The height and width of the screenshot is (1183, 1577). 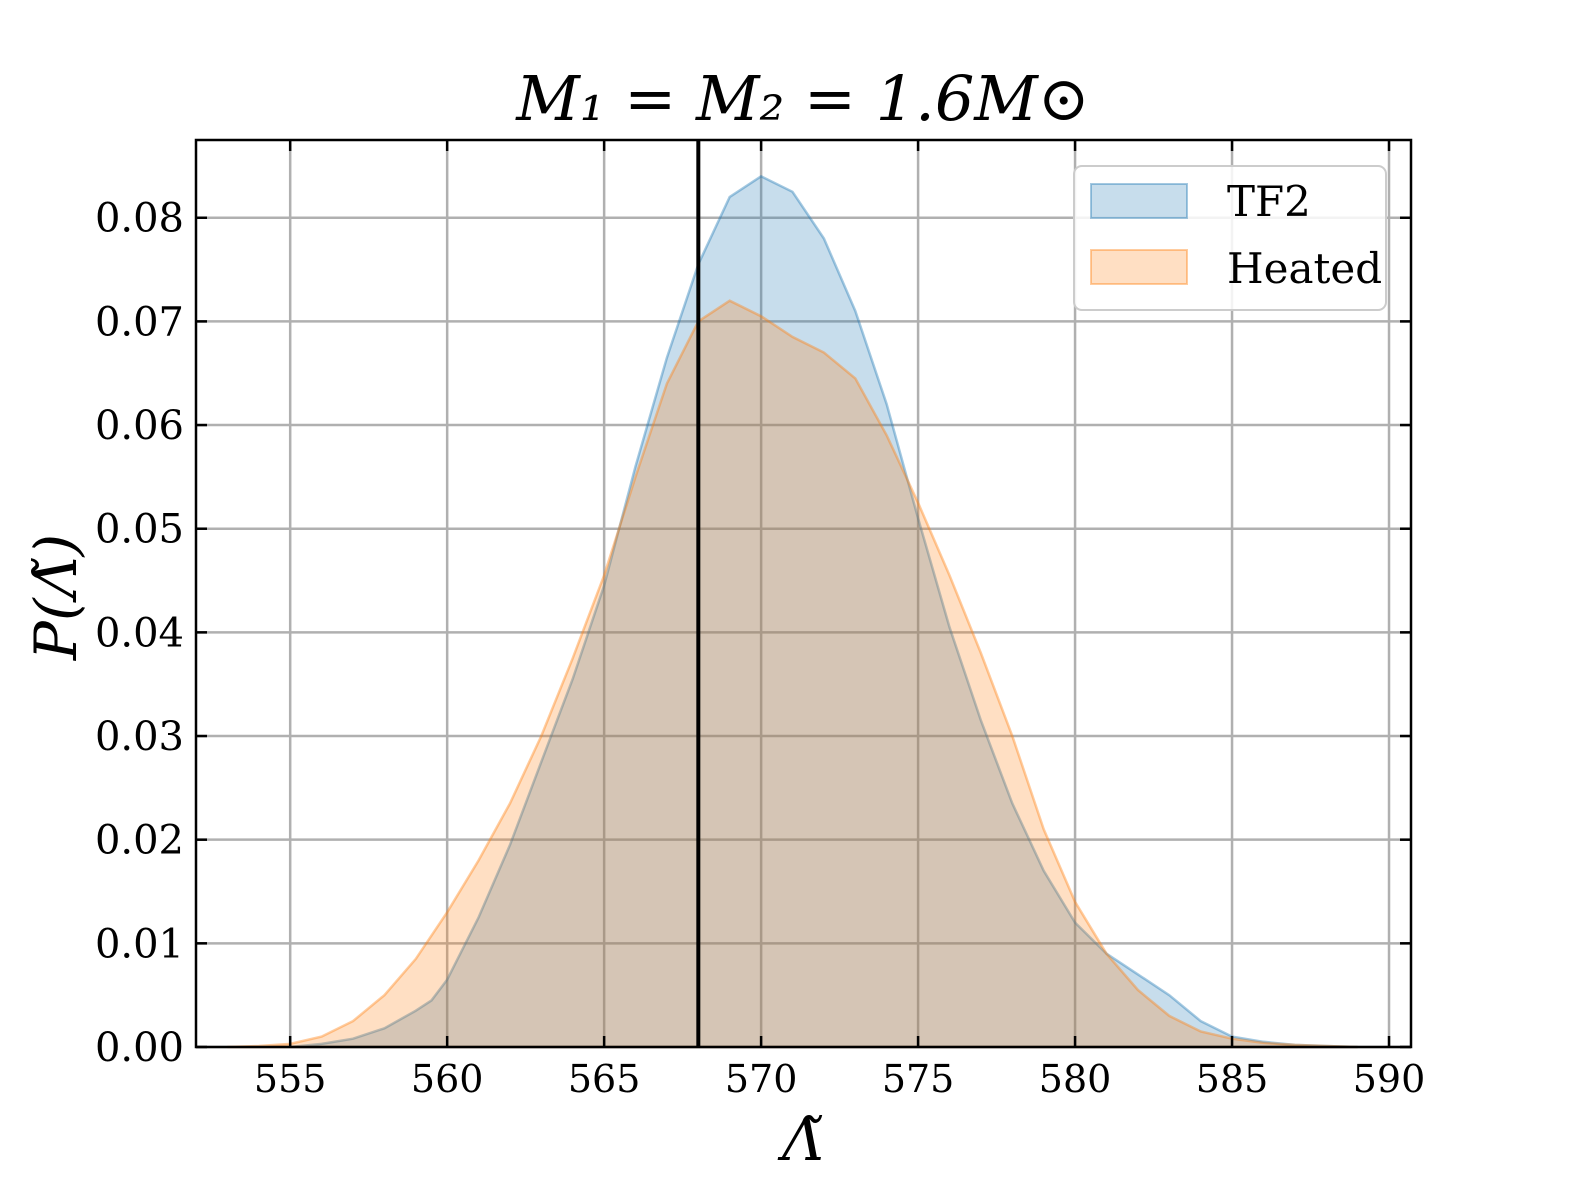 I want to click on x-tick-labels: 555 560 565 570 575 580 585 590, so click(x=839, y=1079).